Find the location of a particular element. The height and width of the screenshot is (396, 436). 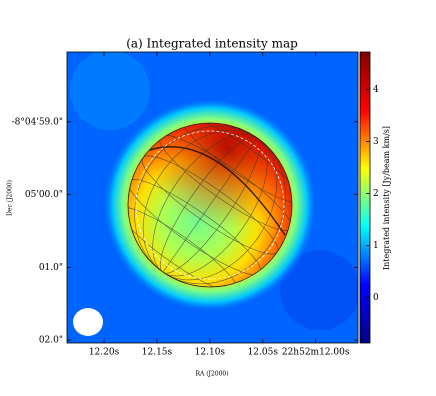

x-tick-label: 12.20s is located at coordinates (104, 353).